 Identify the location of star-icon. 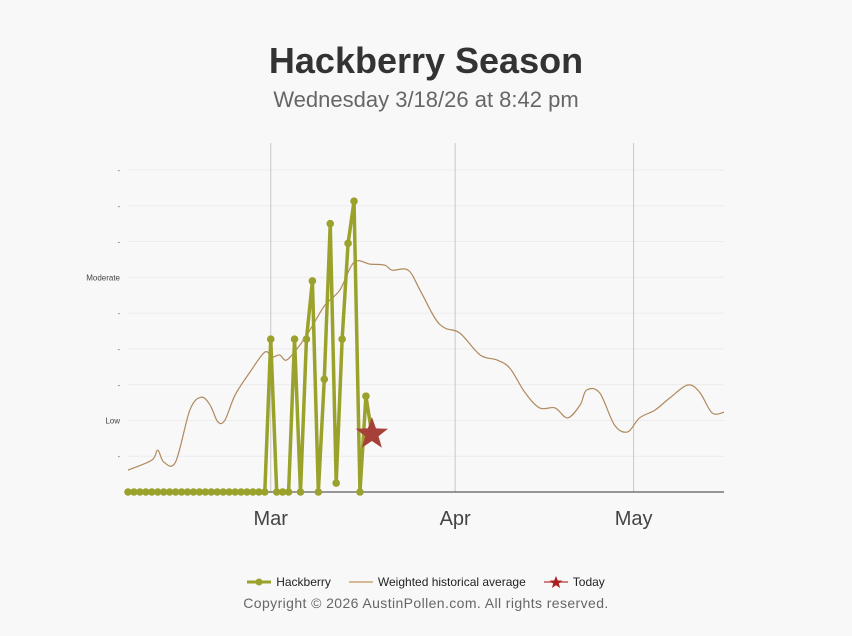
(555, 582).